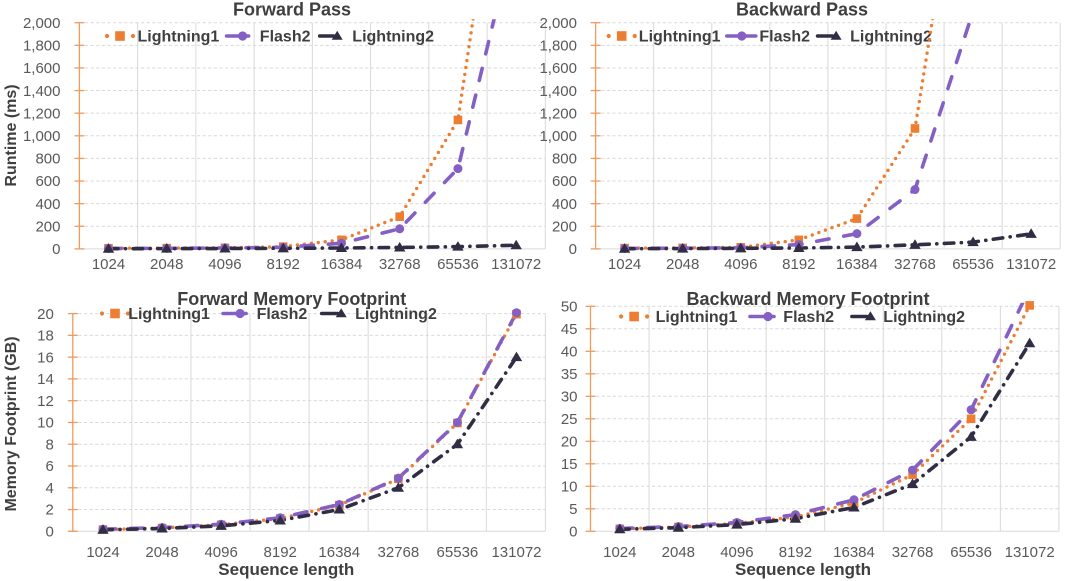  Describe the element at coordinates (45, 401) in the screenshot. I see `svg-text: 12` at that location.